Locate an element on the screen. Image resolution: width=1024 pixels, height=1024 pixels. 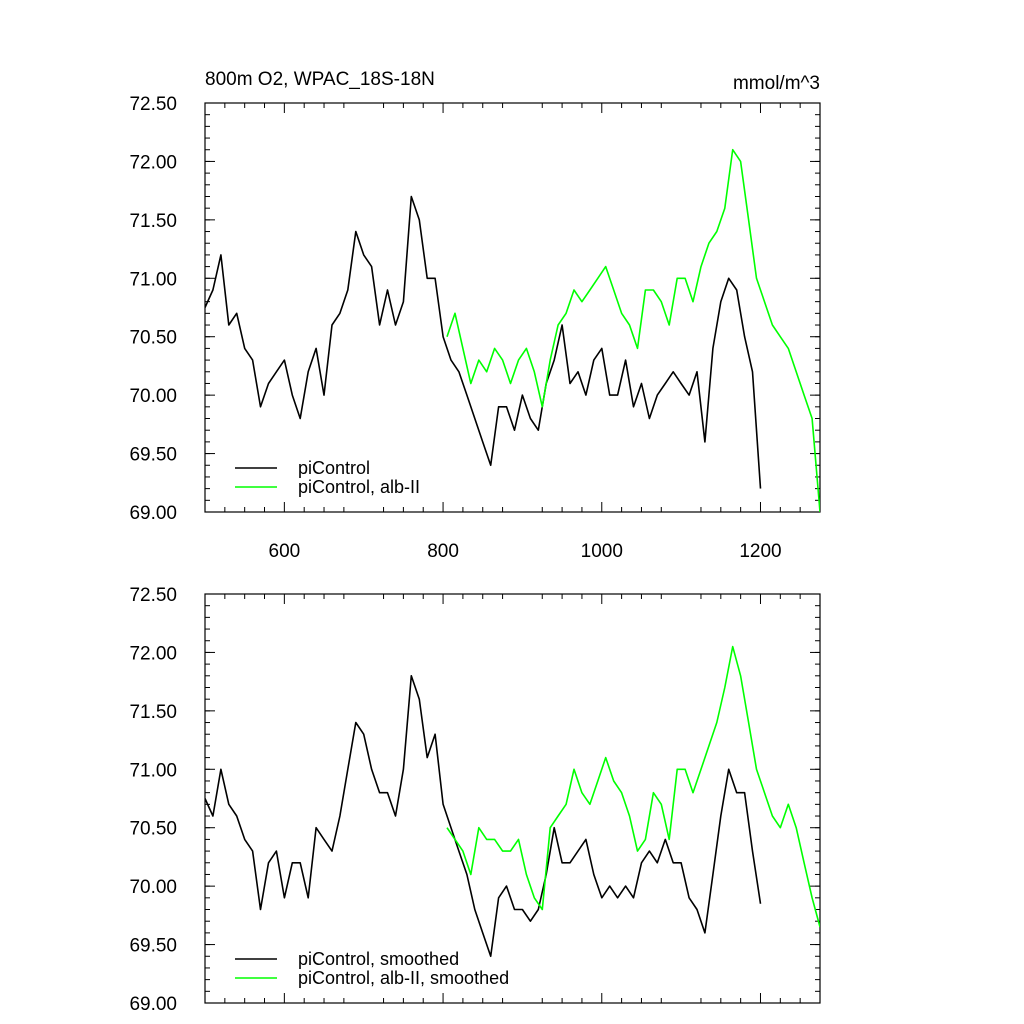
x-tick-label: 800 is located at coordinates (443, 551).